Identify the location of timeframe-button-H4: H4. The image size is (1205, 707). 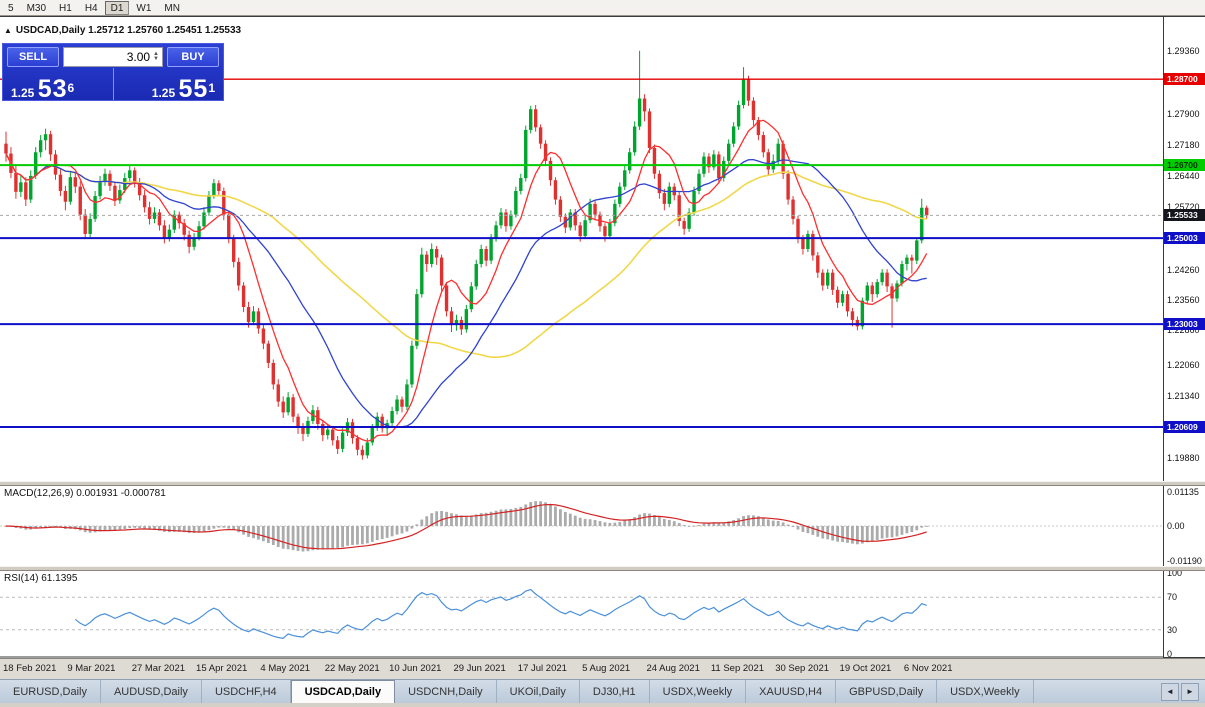
(91, 8).